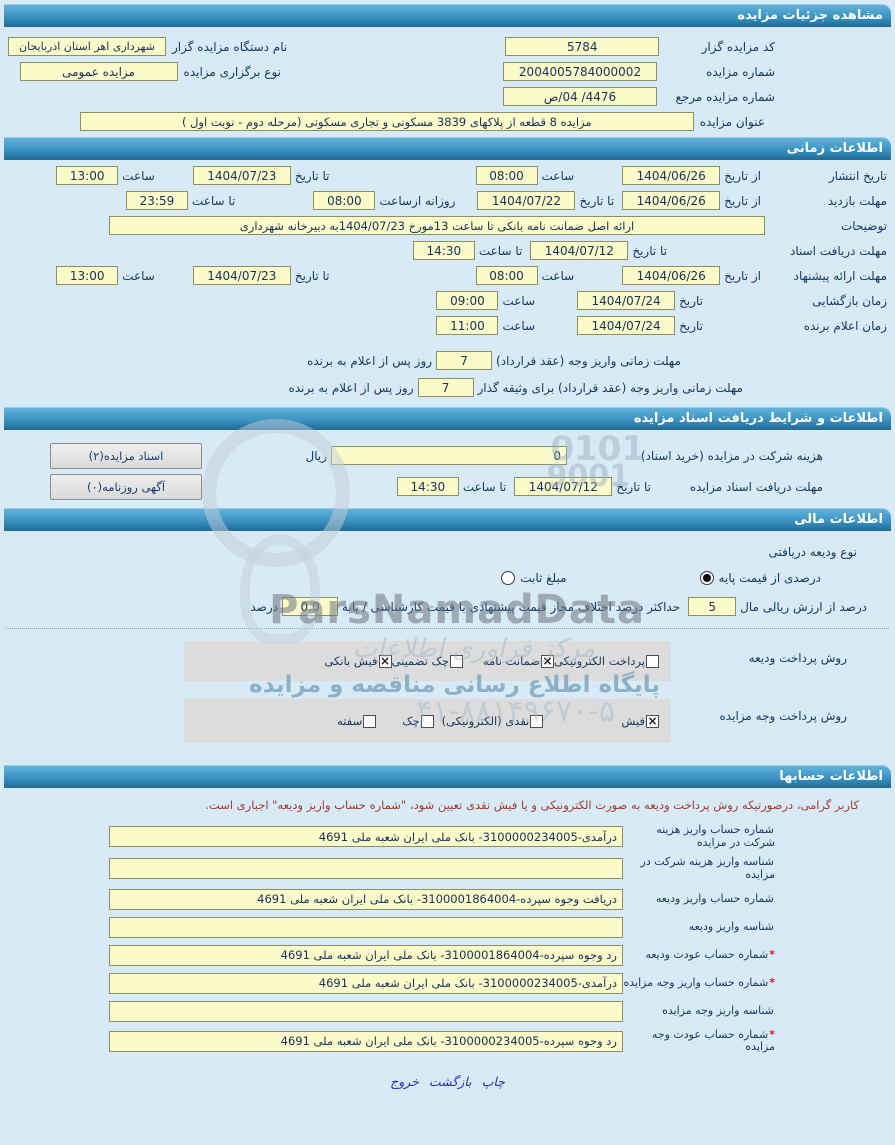  I want to click on electronic-payment-label: پرداخت الکترونیکی, so click(599, 661).